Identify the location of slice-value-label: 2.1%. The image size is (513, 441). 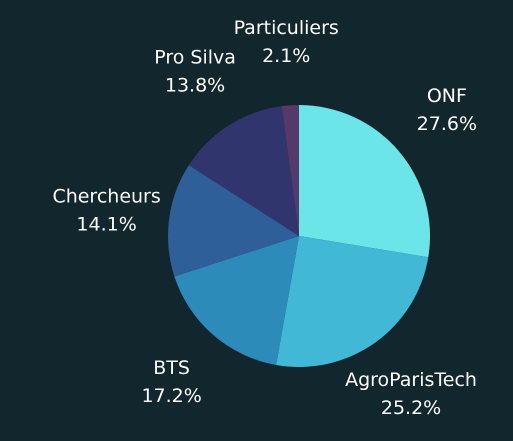
(286, 56).